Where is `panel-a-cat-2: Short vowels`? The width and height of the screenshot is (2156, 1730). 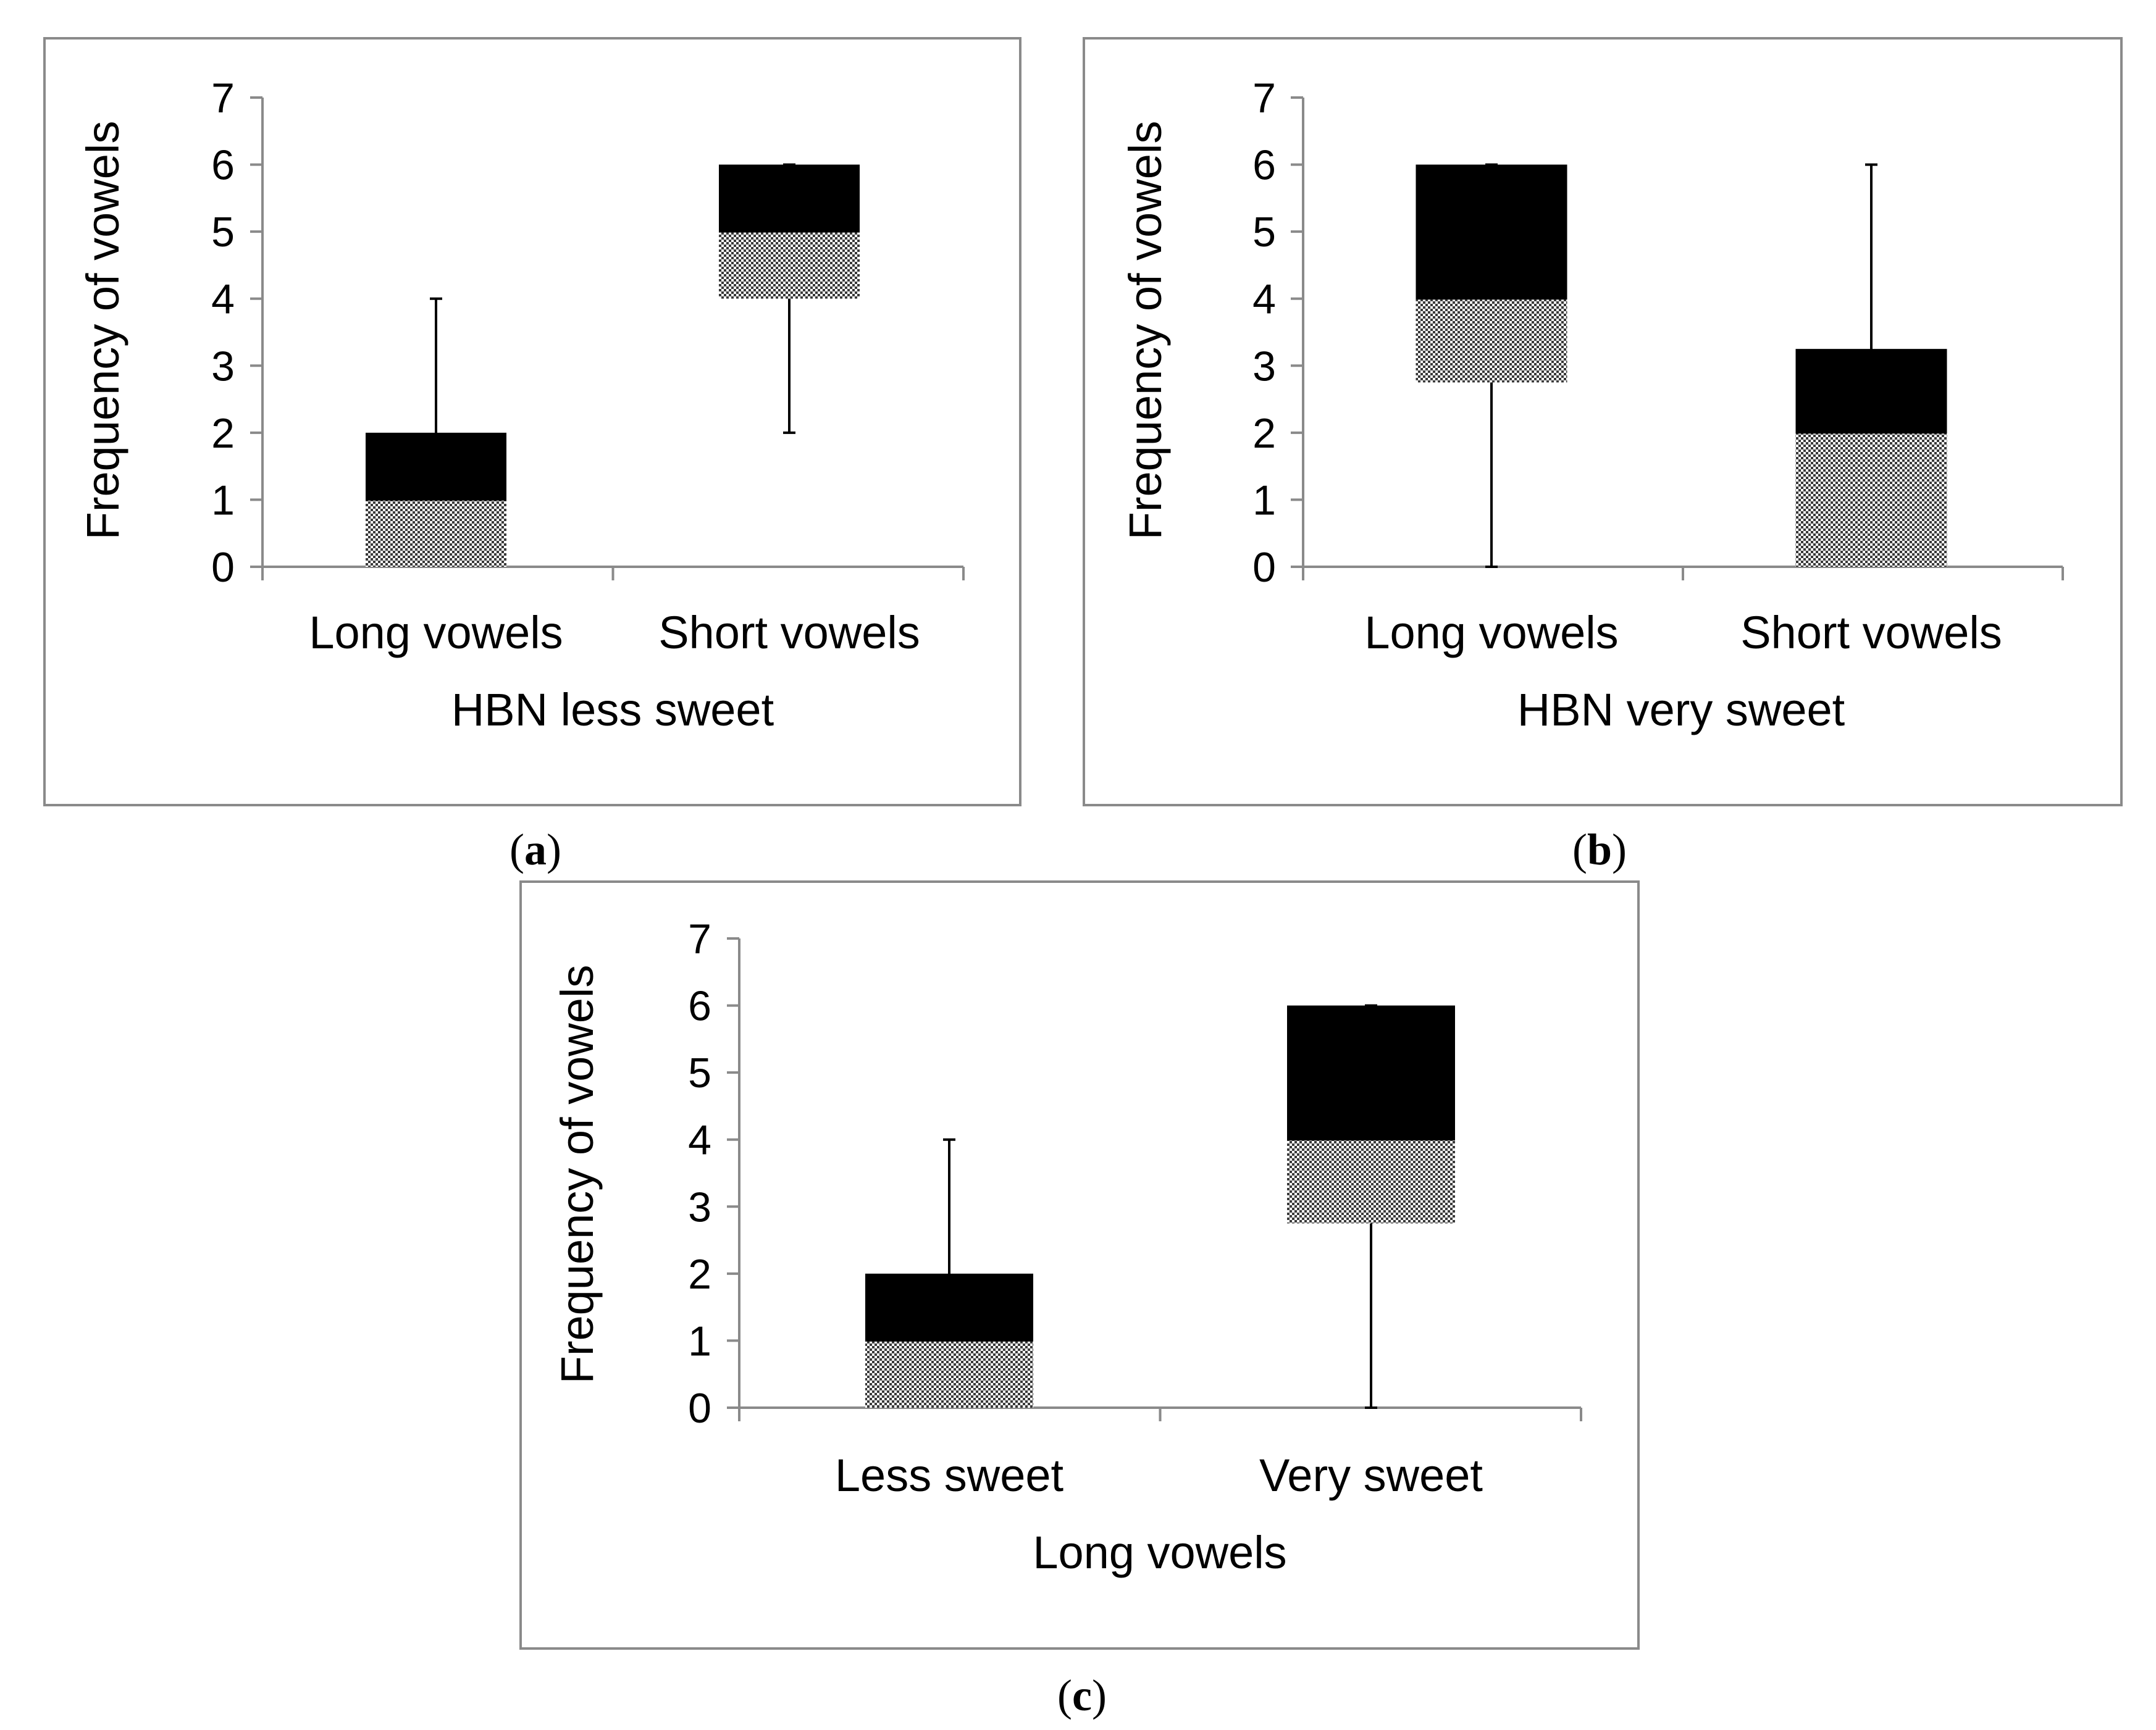
panel-a-cat-2: Short vowels is located at coordinates (789, 632).